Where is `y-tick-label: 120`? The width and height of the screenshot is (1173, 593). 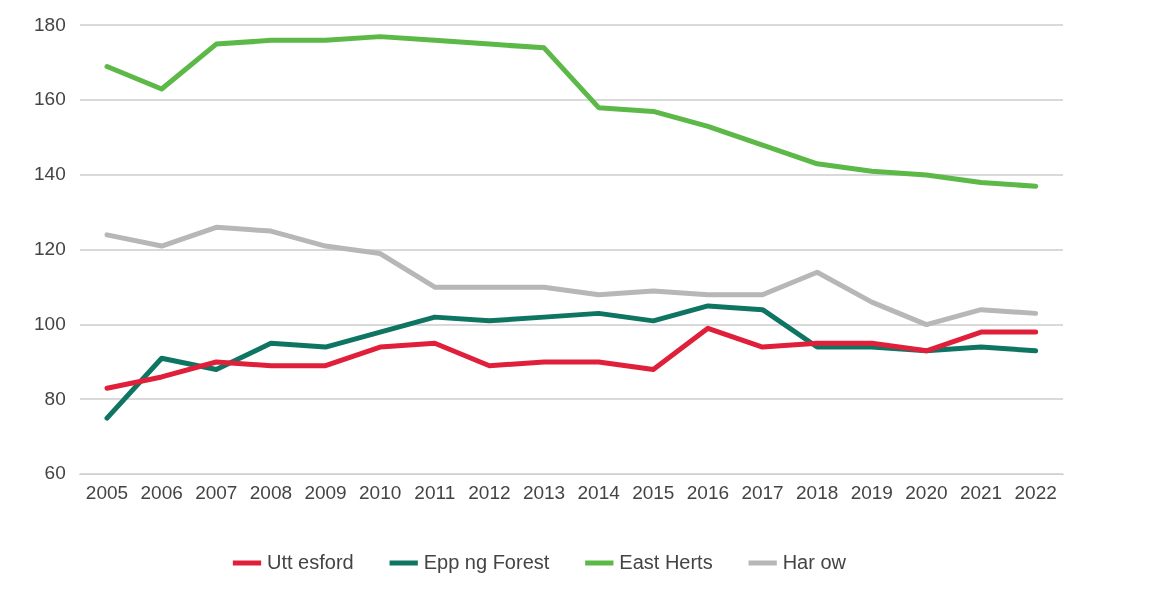 y-tick-label: 120 is located at coordinates (50, 249).